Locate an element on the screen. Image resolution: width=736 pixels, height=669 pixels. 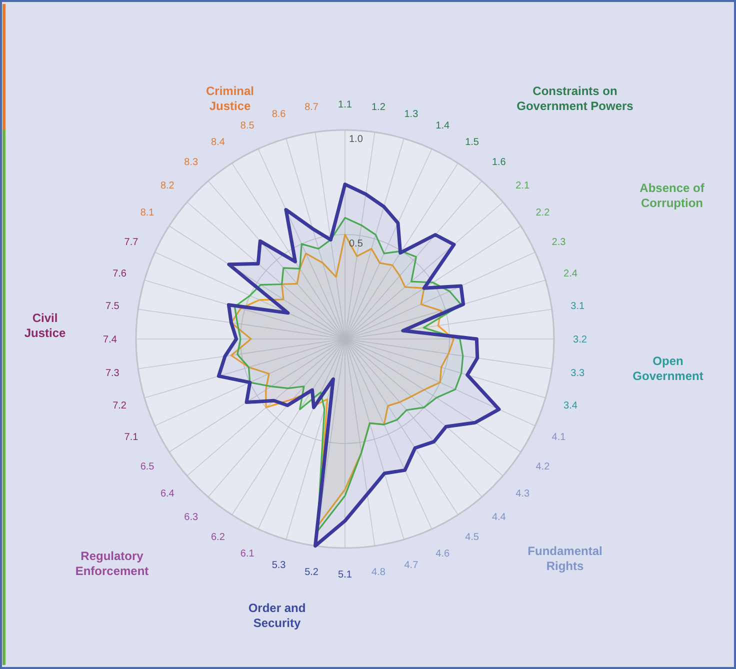
spoke-label: 4.8 is located at coordinates (378, 572).